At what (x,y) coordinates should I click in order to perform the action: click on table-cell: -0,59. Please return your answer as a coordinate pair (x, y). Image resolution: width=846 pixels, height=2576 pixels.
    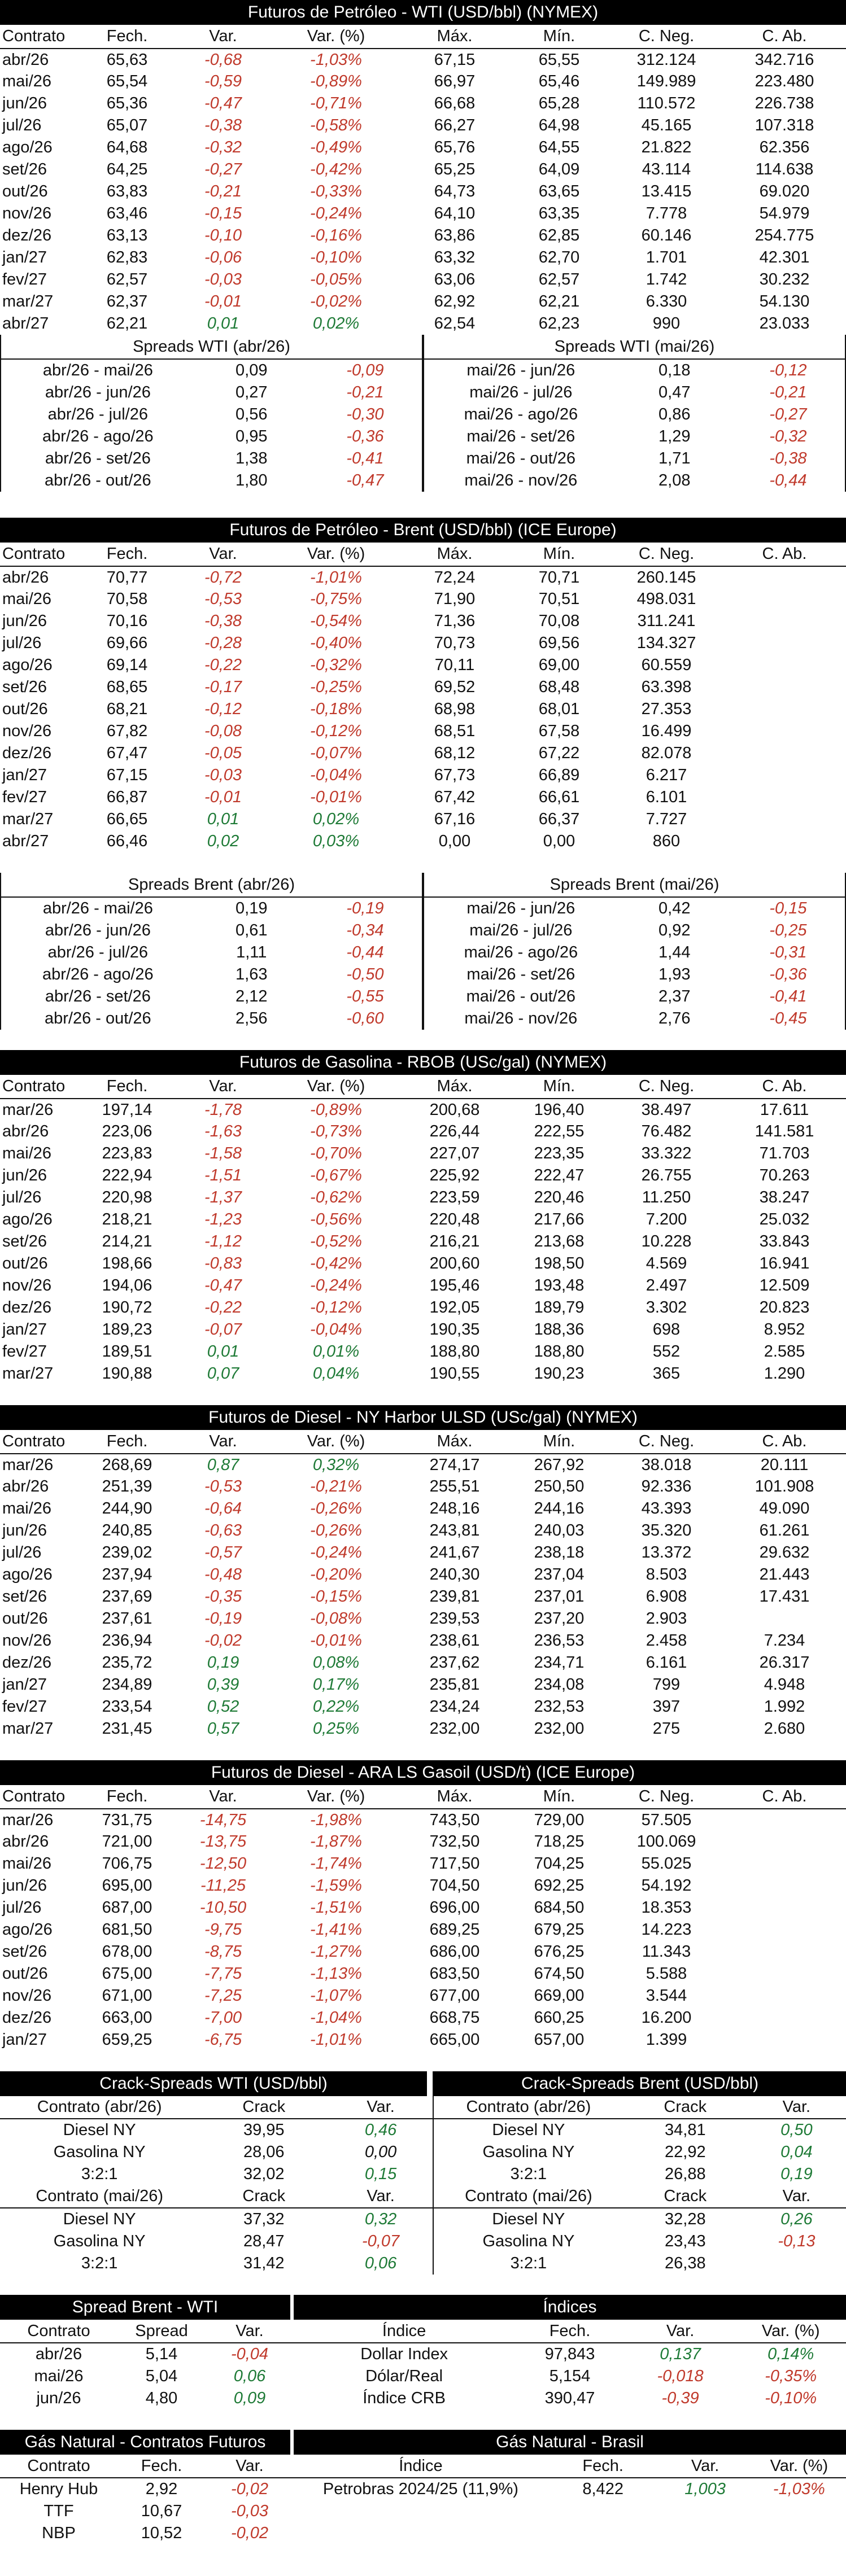
    Looking at the image, I should click on (223, 81).